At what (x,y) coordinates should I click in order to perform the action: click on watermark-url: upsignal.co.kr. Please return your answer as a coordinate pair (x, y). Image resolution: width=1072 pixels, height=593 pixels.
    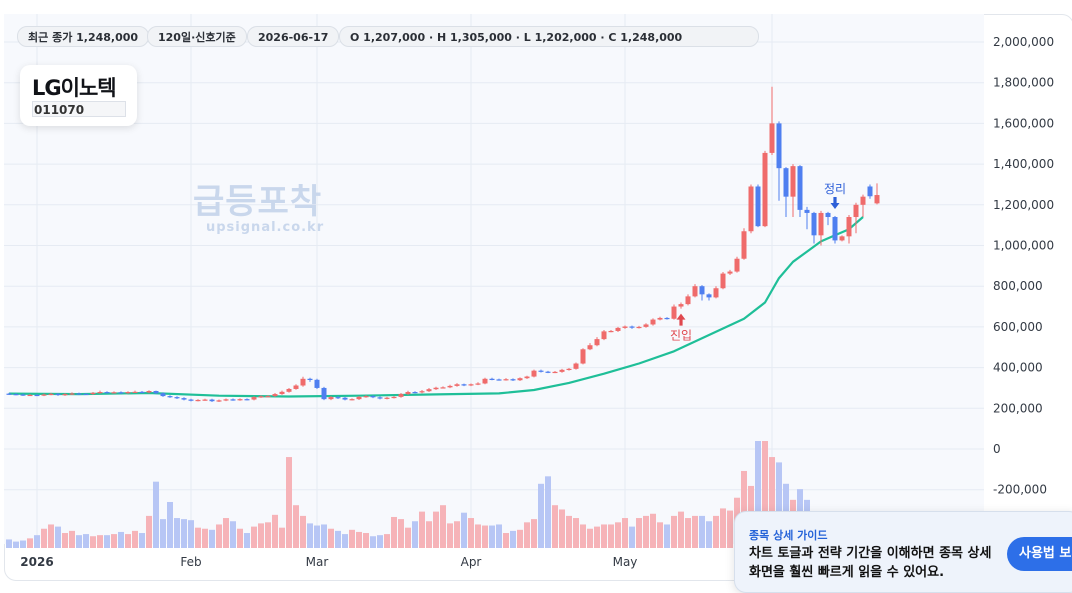
    Looking at the image, I should click on (265, 227).